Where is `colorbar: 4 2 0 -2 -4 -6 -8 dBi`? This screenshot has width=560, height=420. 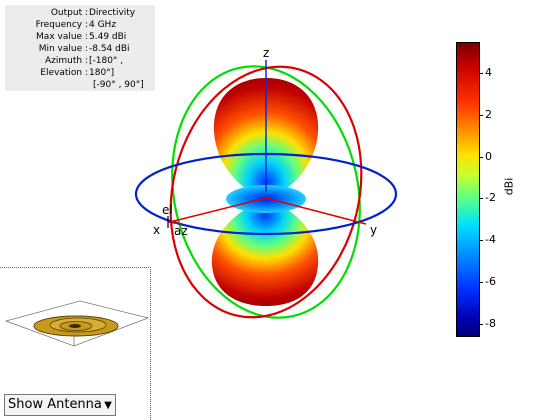 colorbar: 4 2 0 -2 -4 -6 -8 dBi is located at coordinates (490, 190).